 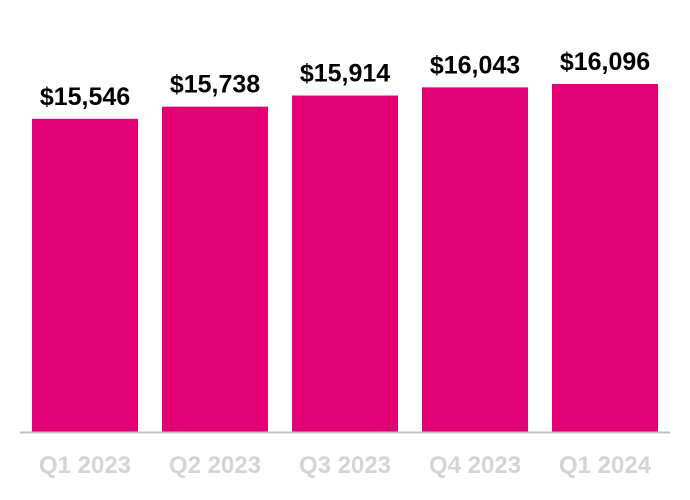 I want to click on x-tick-label: Q1 2024, so click(x=605, y=465).